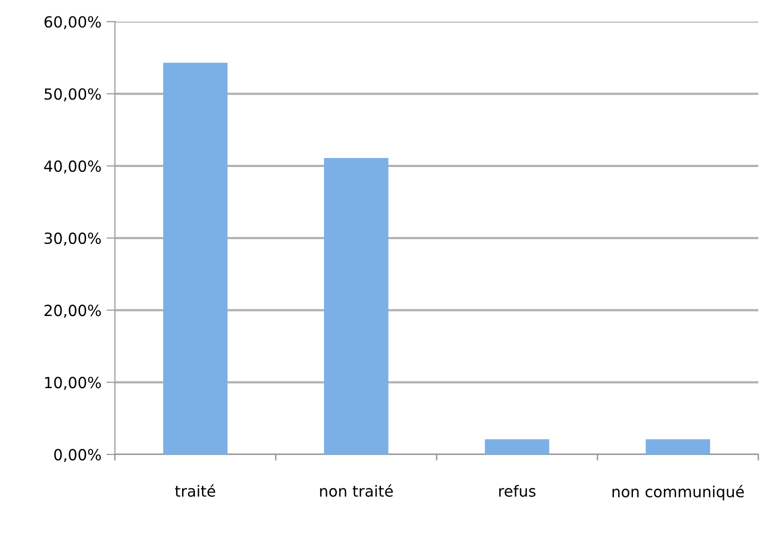  I want to click on y-tick-label: 10,00%, so click(73, 383).